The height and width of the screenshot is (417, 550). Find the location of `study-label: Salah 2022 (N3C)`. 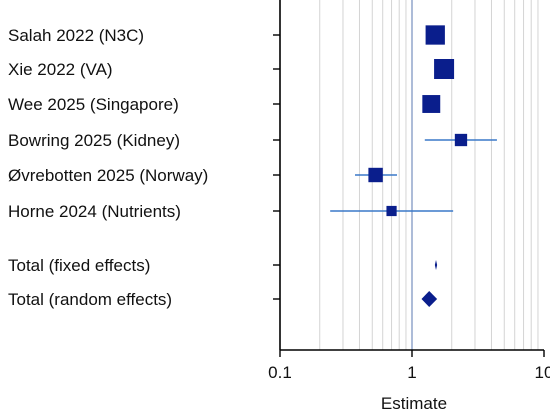

study-label: Salah 2022 (N3C) is located at coordinates (76, 35).